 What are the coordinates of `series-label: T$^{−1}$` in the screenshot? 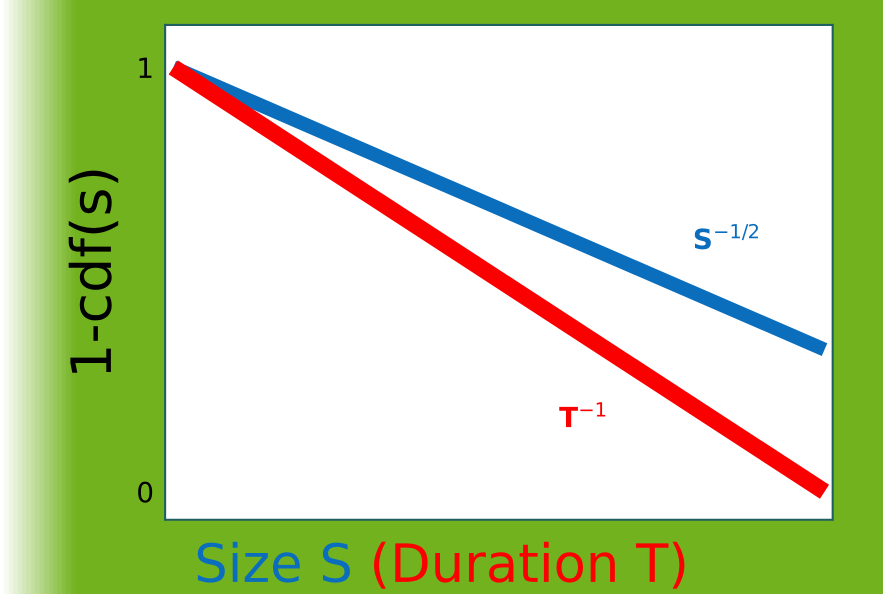 It's located at (582, 415).